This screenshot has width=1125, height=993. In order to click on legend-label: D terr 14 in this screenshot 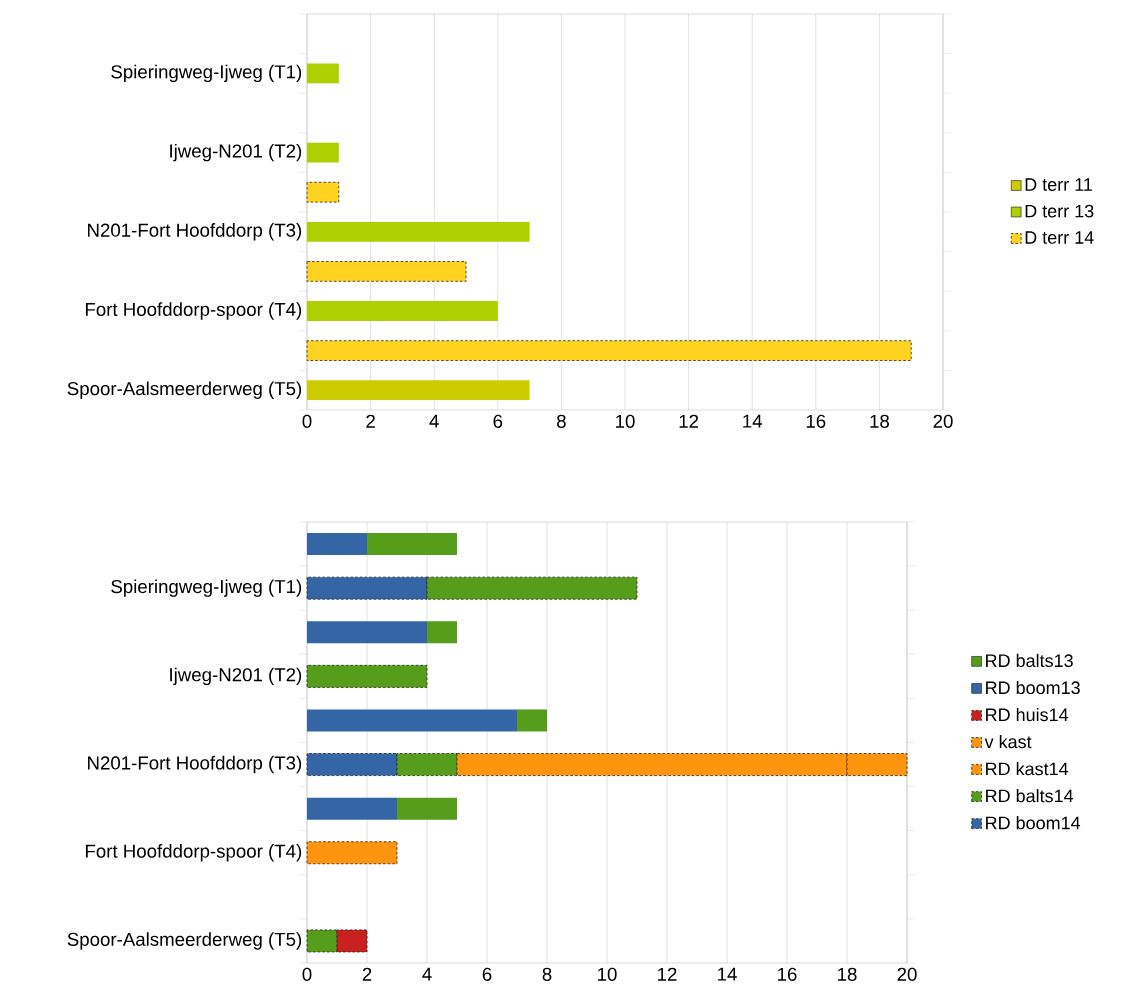, I will do `click(1059, 237)`.